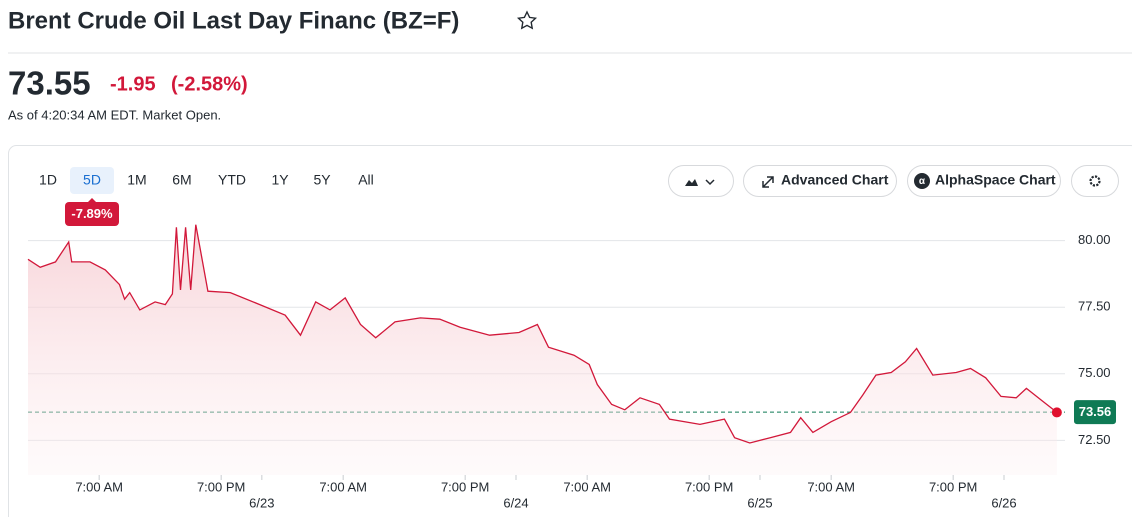  Describe the element at coordinates (701, 181) in the screenshot. I see `chart-type-button` at that location.